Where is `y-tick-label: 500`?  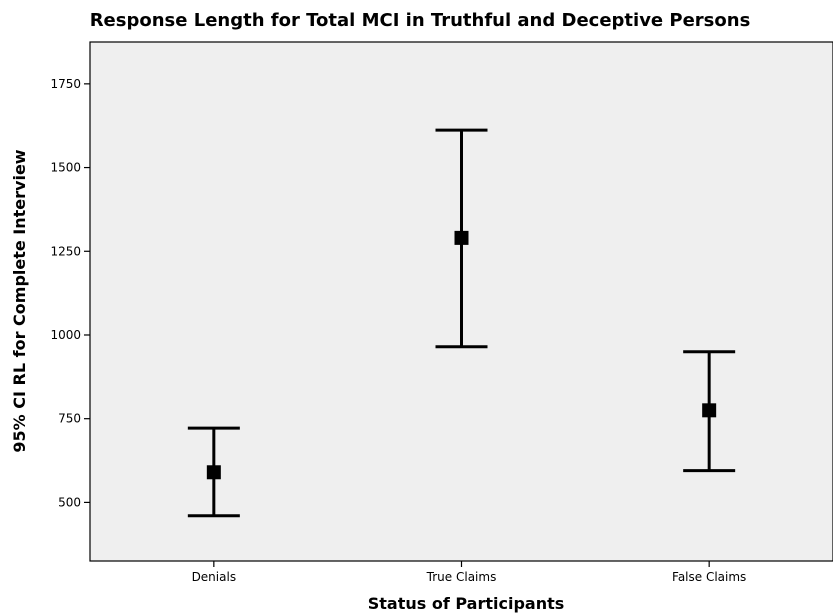
y-tick-label: 500 is located at coordinates (69, 502).